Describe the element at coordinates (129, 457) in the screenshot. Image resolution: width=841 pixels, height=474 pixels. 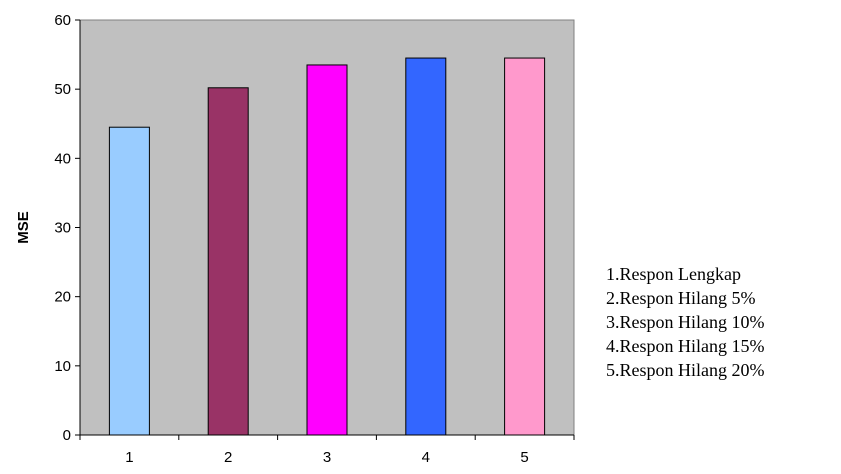
I see `x-tick-label: 1` at that location.